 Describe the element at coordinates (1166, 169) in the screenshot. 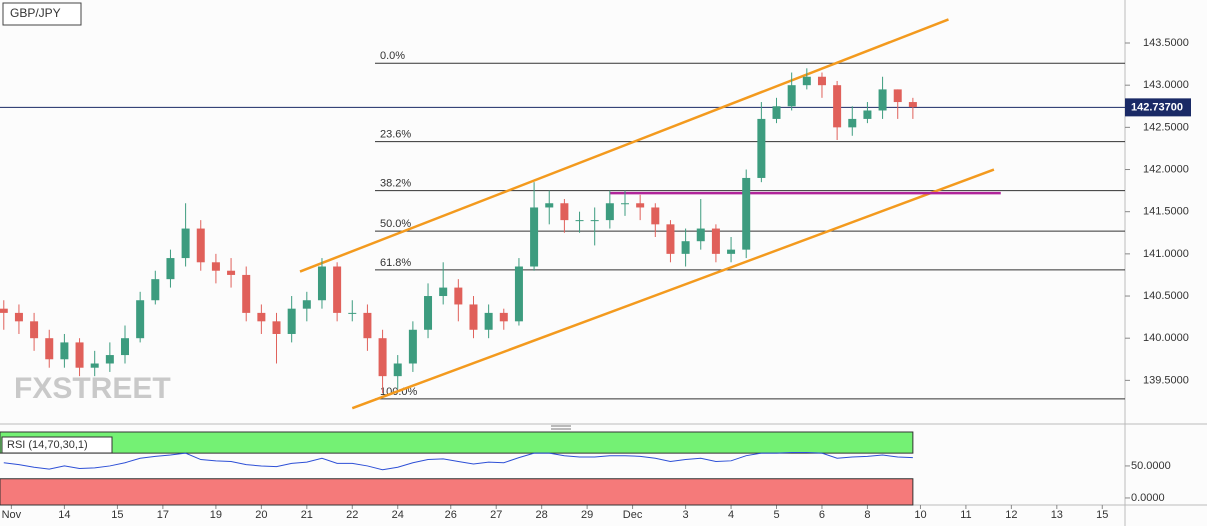

I see `y-tick-label: 142.0000` at that location.